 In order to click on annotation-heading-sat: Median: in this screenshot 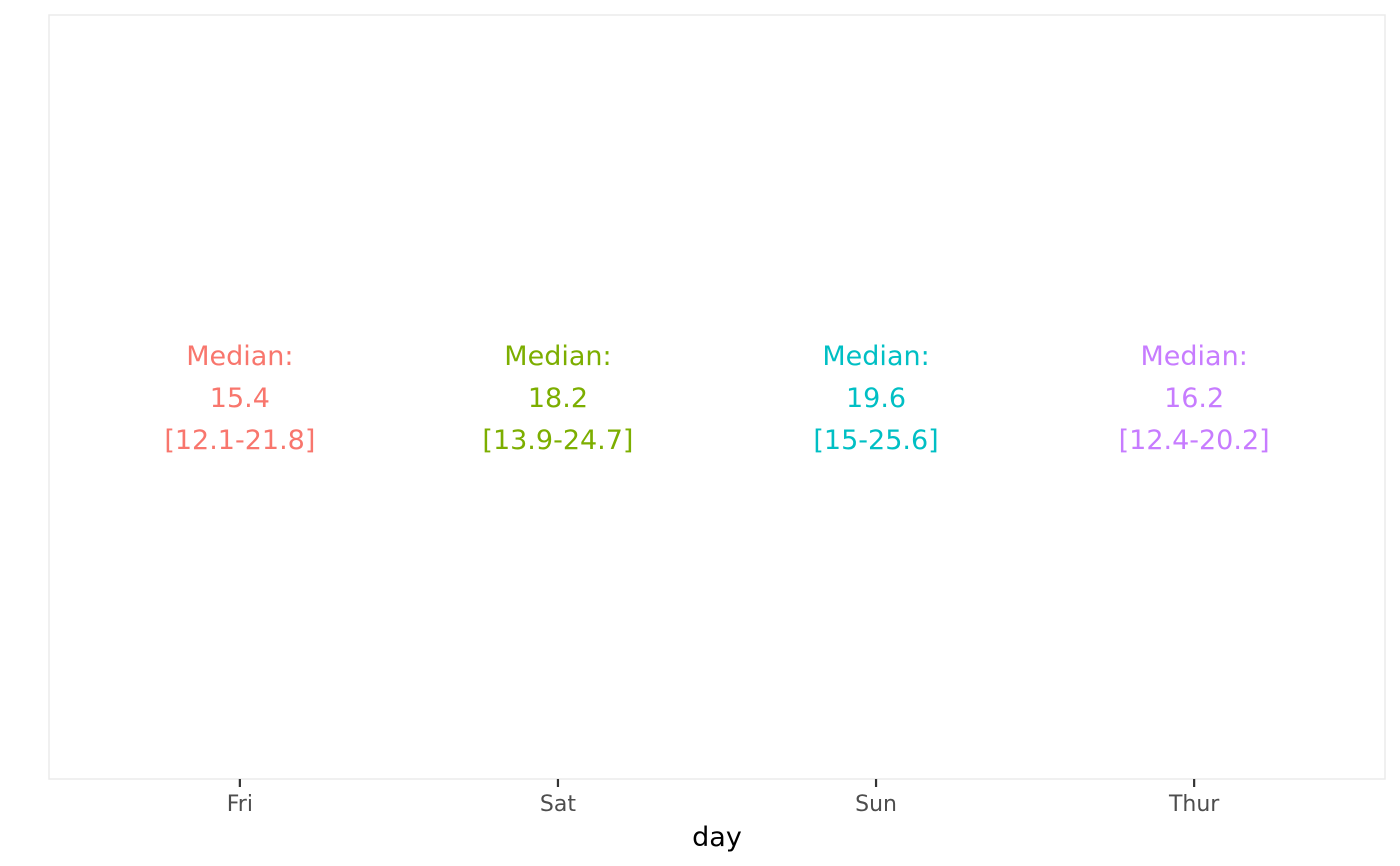, I will do `click(557, 356)`.